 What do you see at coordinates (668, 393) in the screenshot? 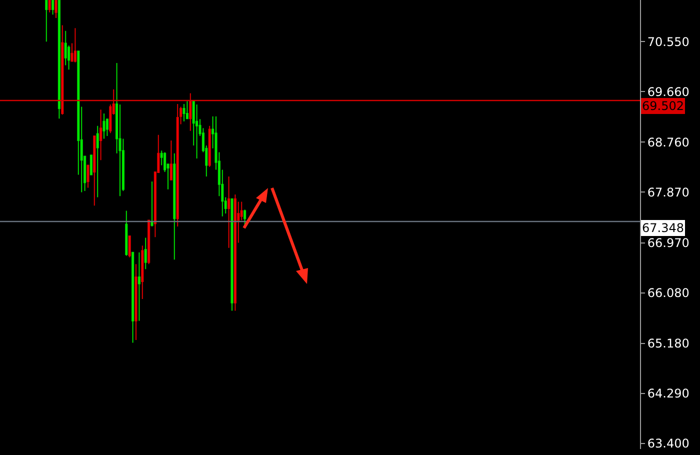
I see `y-tick-label: 64.290` at bounding box center [668, 393].